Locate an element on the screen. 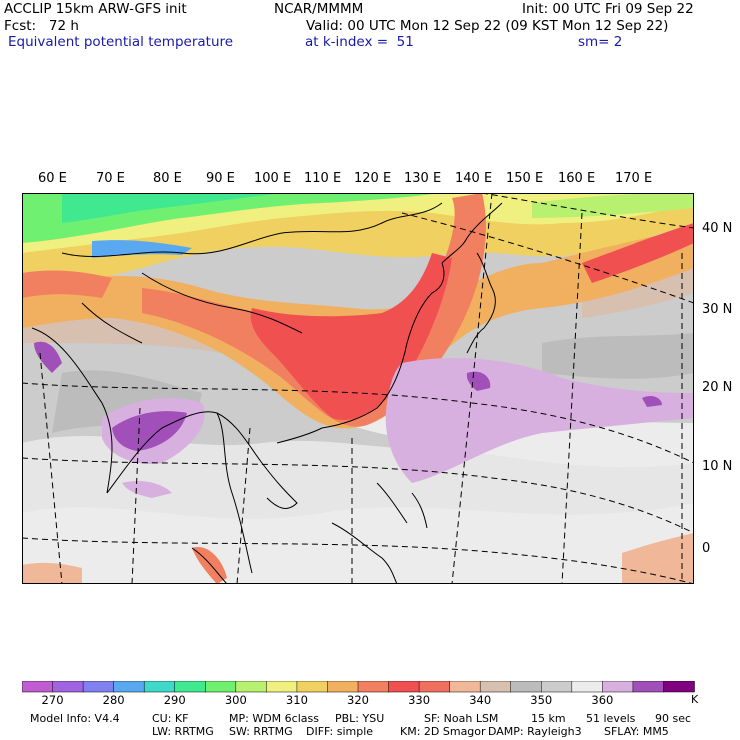 The width and height of the screenshot is (740, 740). km-option: KM: 2D Smagor is located at coordinates (443, 731).